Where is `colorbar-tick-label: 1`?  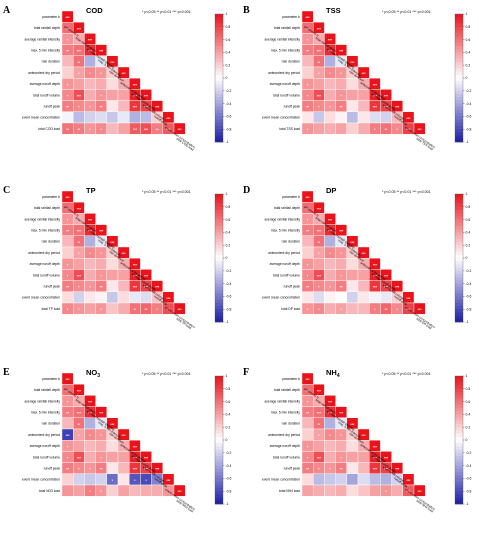 colorbar-tick-label: 1 is located at coordinates (467, 194).